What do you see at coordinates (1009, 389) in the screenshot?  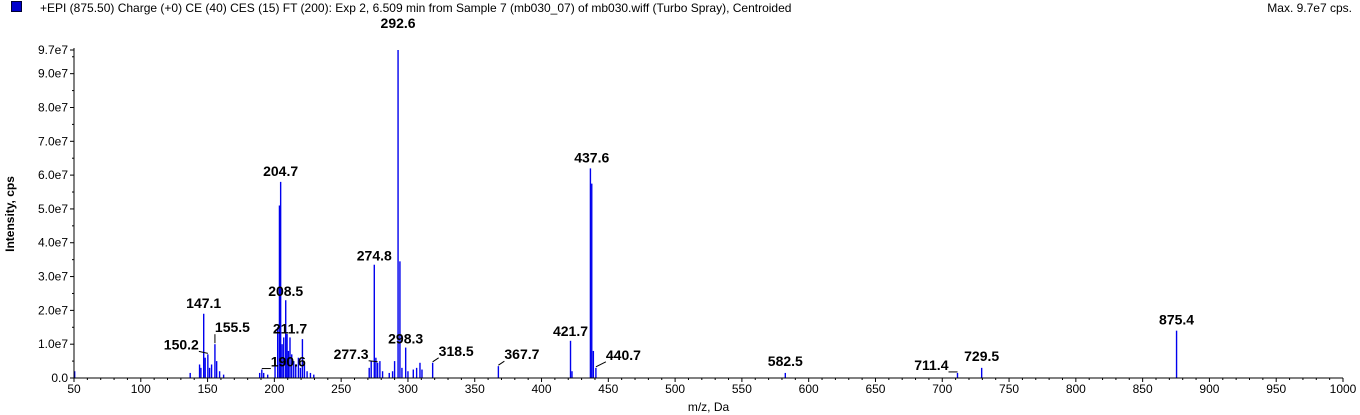 I see `x-tick-label: 750` at bounding box center [1009, 389].